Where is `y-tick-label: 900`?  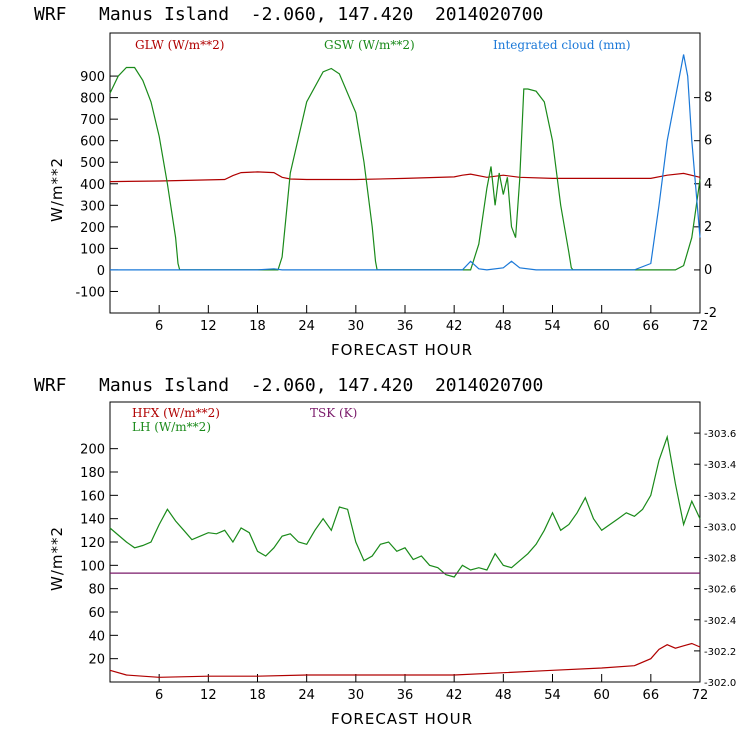 y-tick-label: 900 is located at coordinates (92, 77).